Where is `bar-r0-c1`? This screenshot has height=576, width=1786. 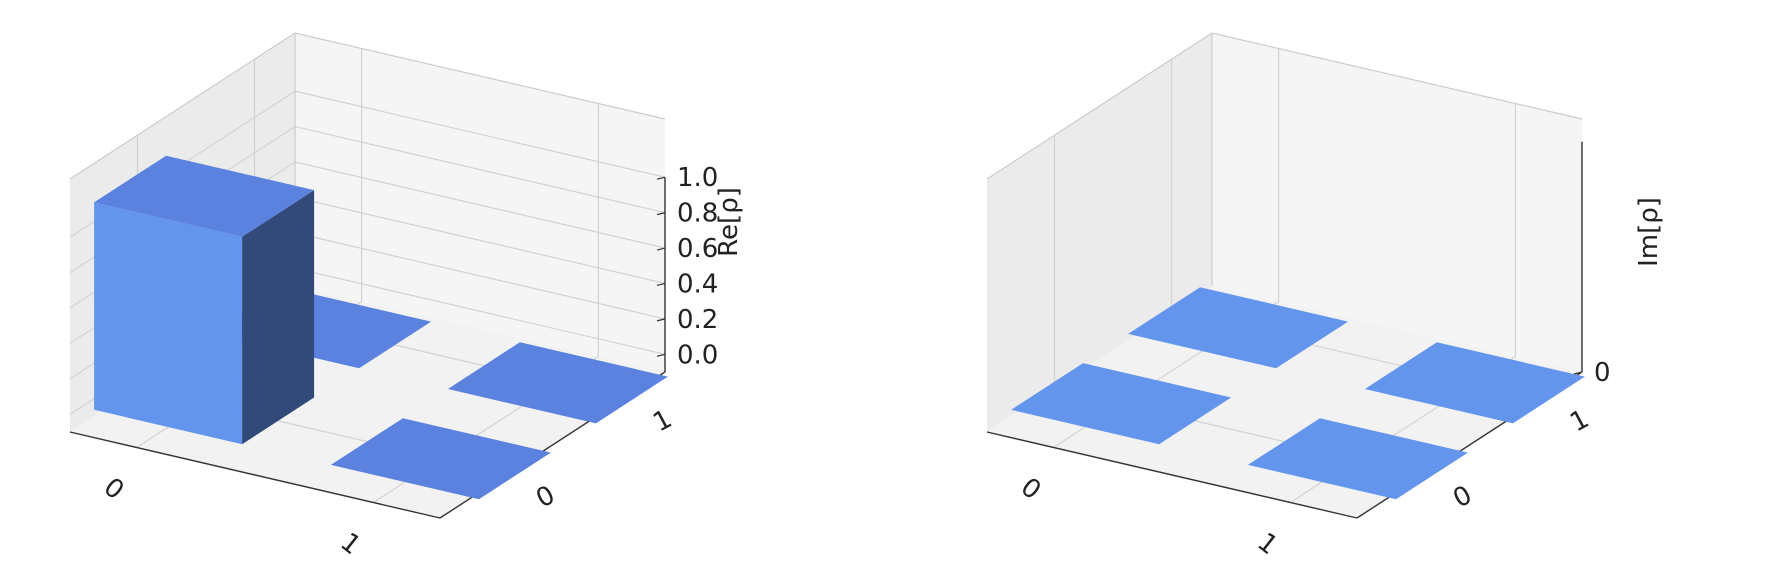
bar-r0-c1 is located at coordinates (1238, 328).